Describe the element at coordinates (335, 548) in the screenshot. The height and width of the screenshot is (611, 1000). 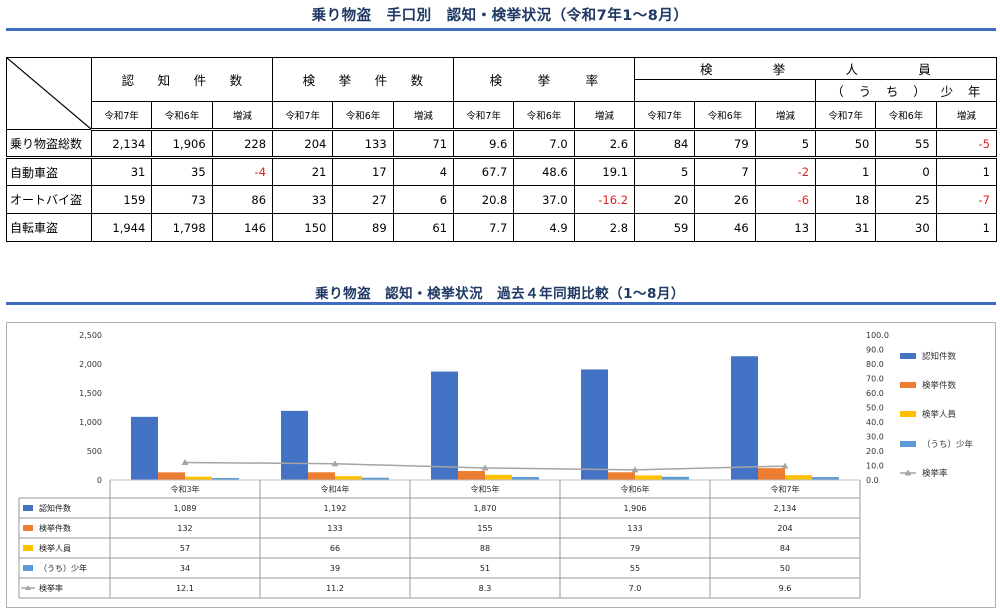
I see `data-table-value: 66` at that location.